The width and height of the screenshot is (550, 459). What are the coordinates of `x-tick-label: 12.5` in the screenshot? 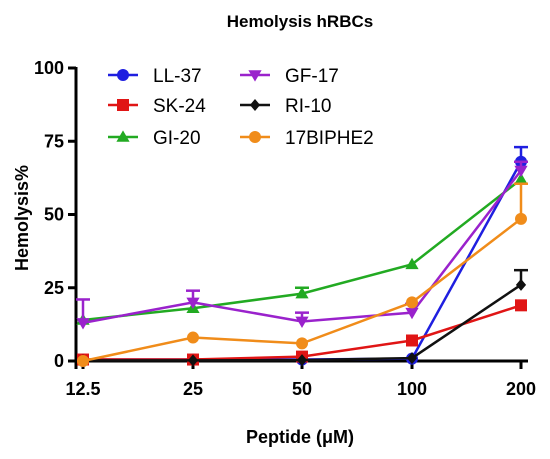 It's located at (82, 389).